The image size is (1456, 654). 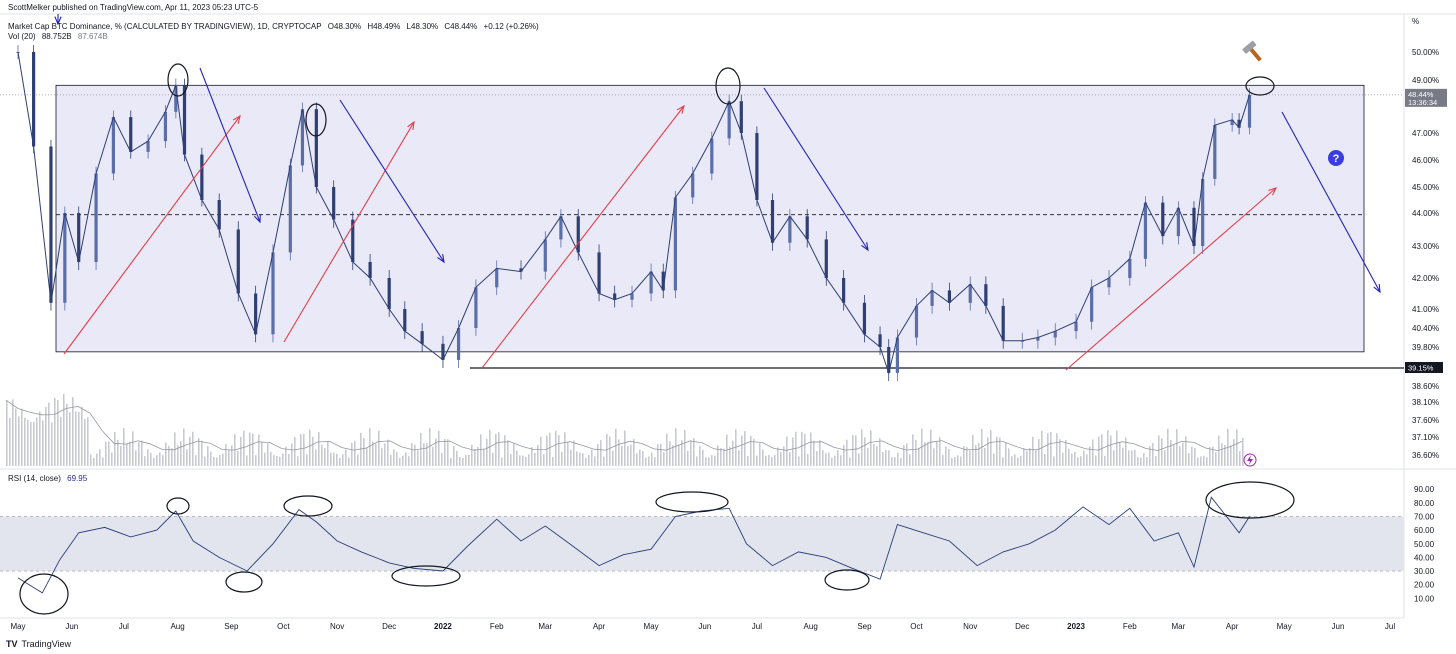 What do you see at coordinates (1425, 213) in the screenshot?
I see `price-tick-label: 44.00%` at bounding box center [1425, 213].